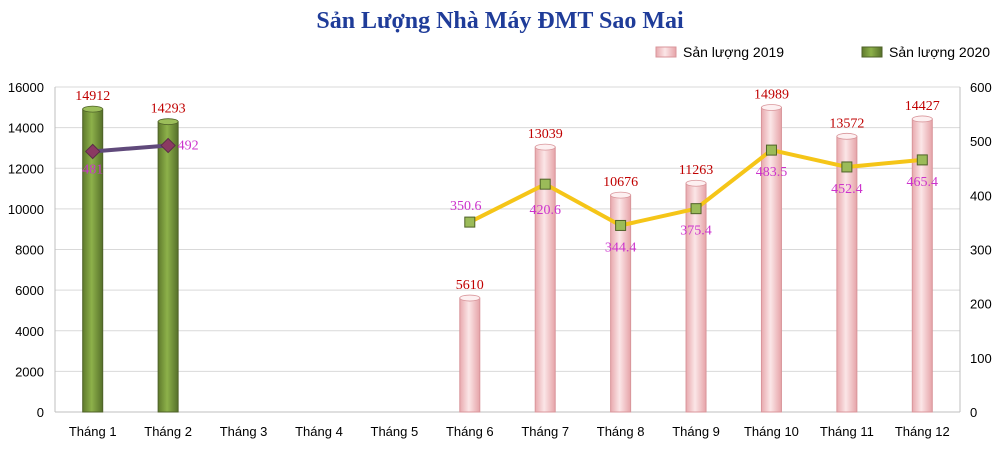 This screenshot has height=449, width=1000. I want to click on y-left-tick-label: 16000, so click(26, 87).